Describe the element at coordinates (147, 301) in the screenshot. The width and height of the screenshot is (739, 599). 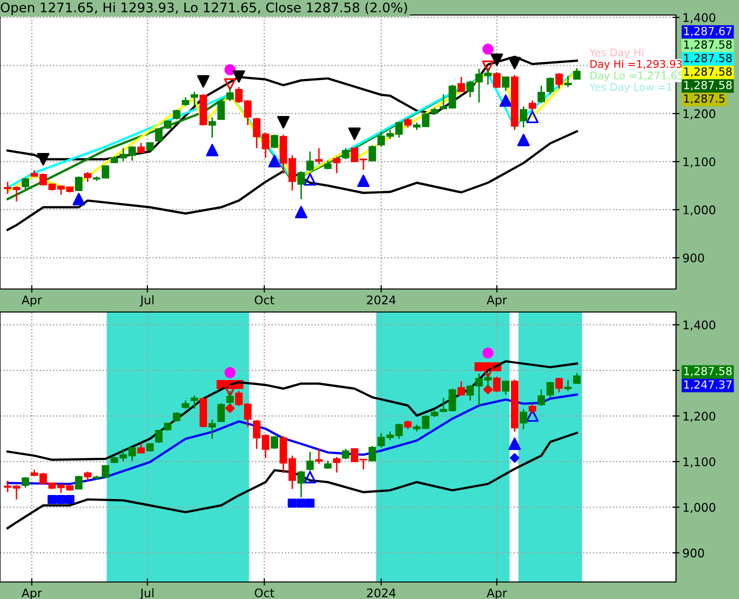
I see `x-tick-label: Jul` at that location.